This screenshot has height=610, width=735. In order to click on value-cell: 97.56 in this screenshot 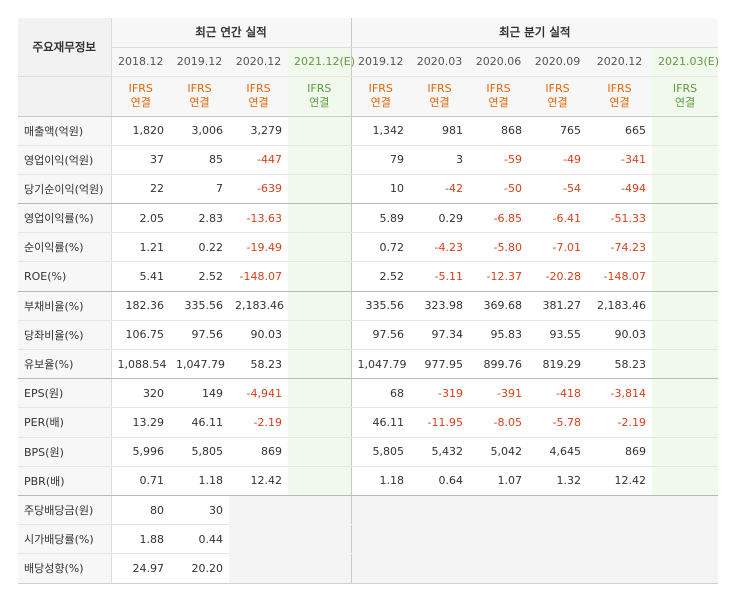, I will do `click(199, 335)`.